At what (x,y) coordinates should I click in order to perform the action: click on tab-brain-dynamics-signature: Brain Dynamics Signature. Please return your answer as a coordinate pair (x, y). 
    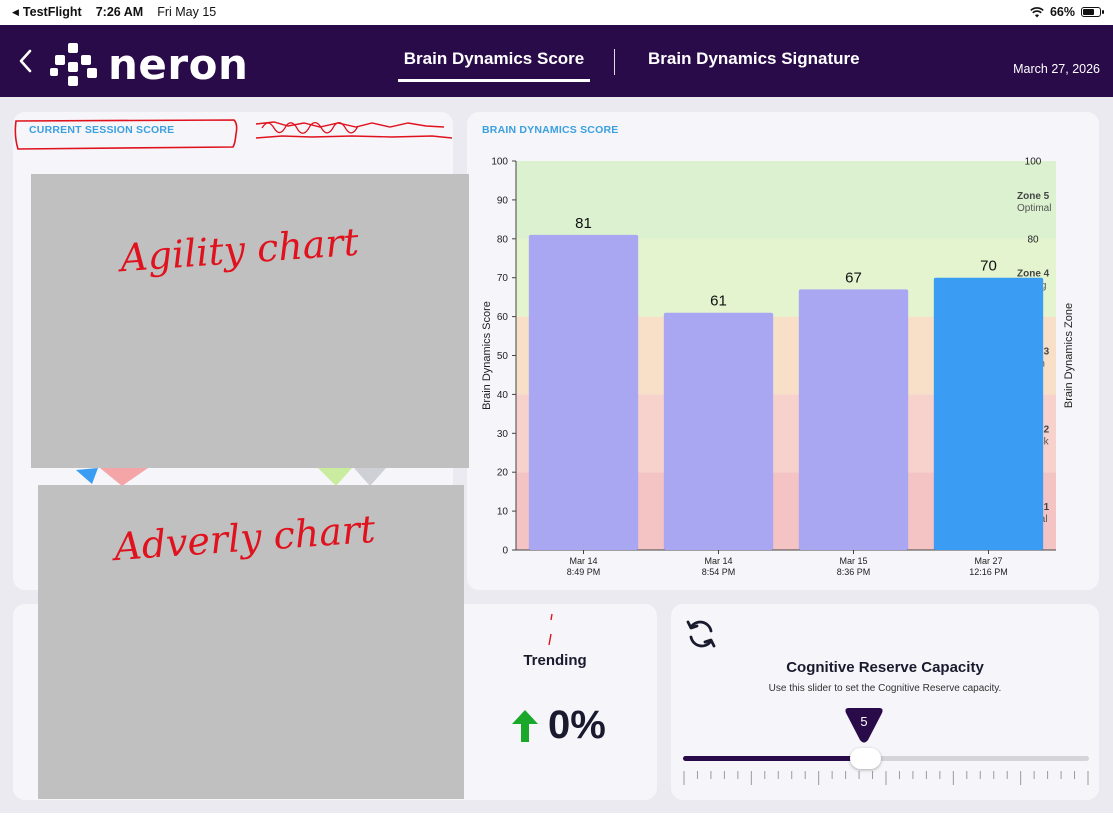
    Looking at the image, I should click on (754, 58).